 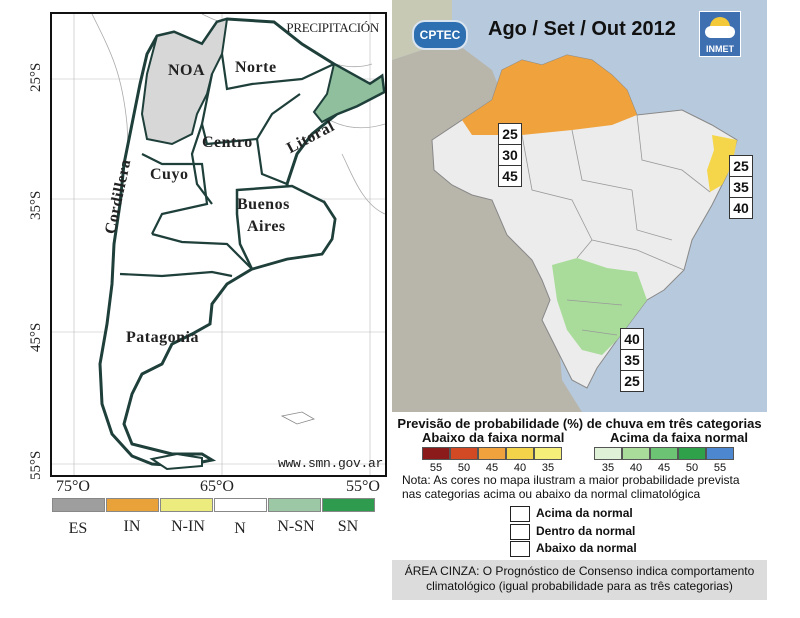 I want to click on prob-northeast-normal: 35, so click(x=741, y=187).